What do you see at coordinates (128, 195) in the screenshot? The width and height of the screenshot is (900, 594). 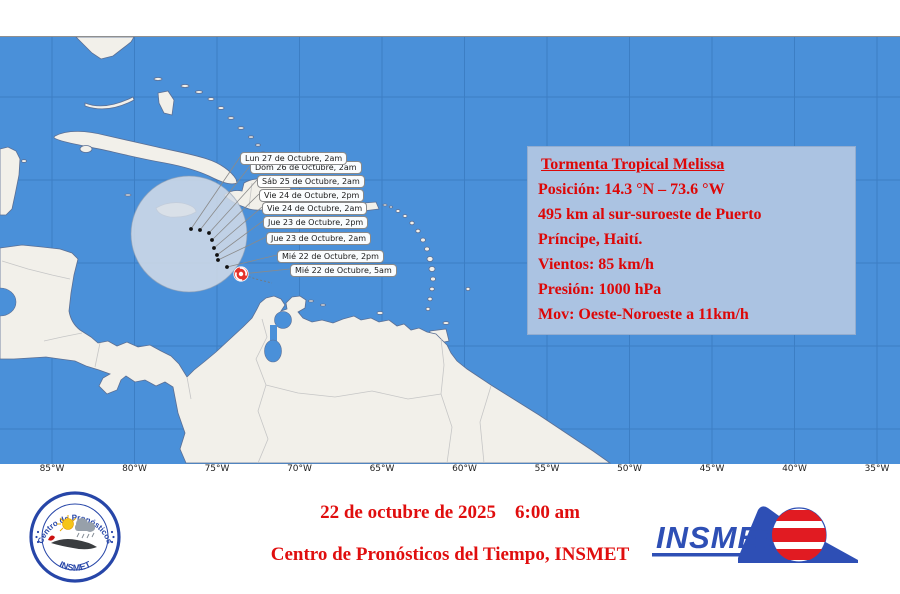 I see `cayman` at bounding box center [128, 195].